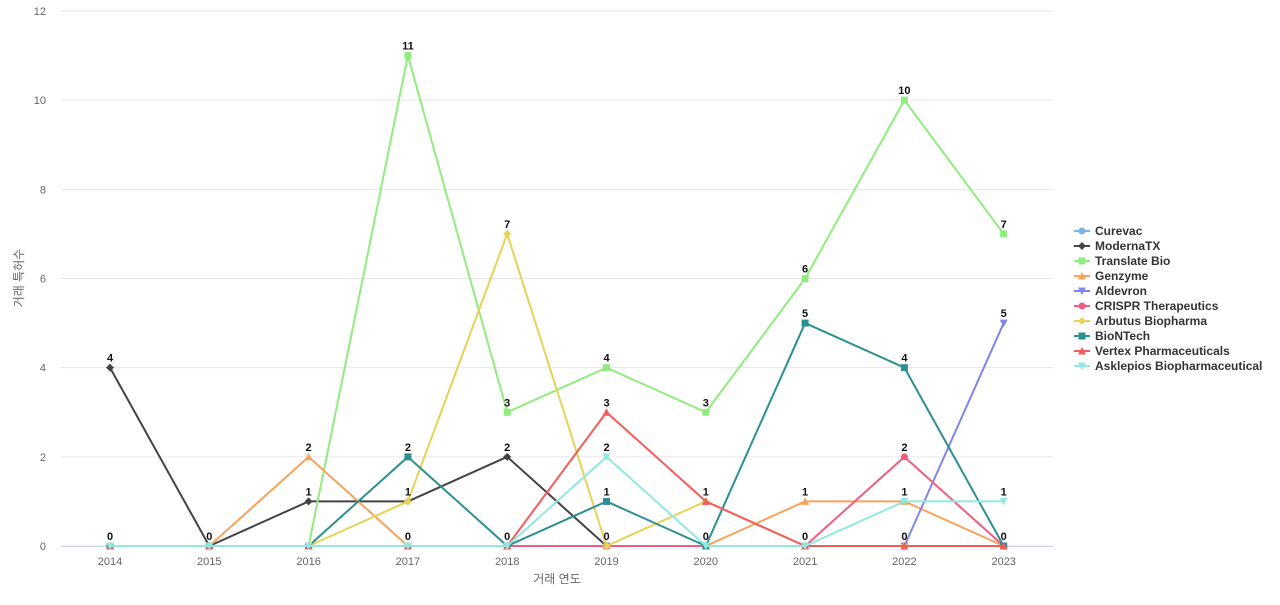 The height and width of the screenshot is (605, 1280). What do you see at coordinates (43, 547) in the screenshot?
I see `y-tick-label: 0` at bounding box center [43, 547].